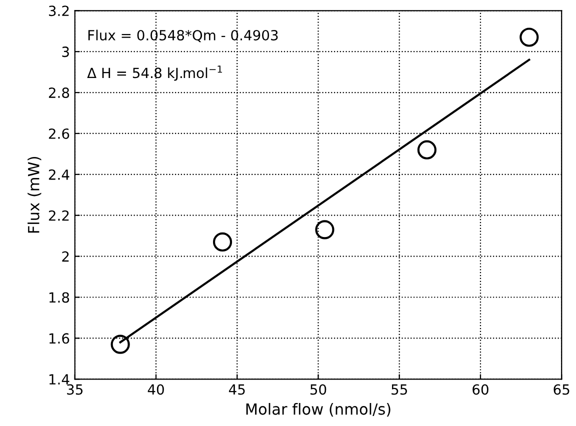  What do you see at coordinates (75, 389) in the screenshot?
I see `x-tick-label: 35` at bounding box center [75, 389].